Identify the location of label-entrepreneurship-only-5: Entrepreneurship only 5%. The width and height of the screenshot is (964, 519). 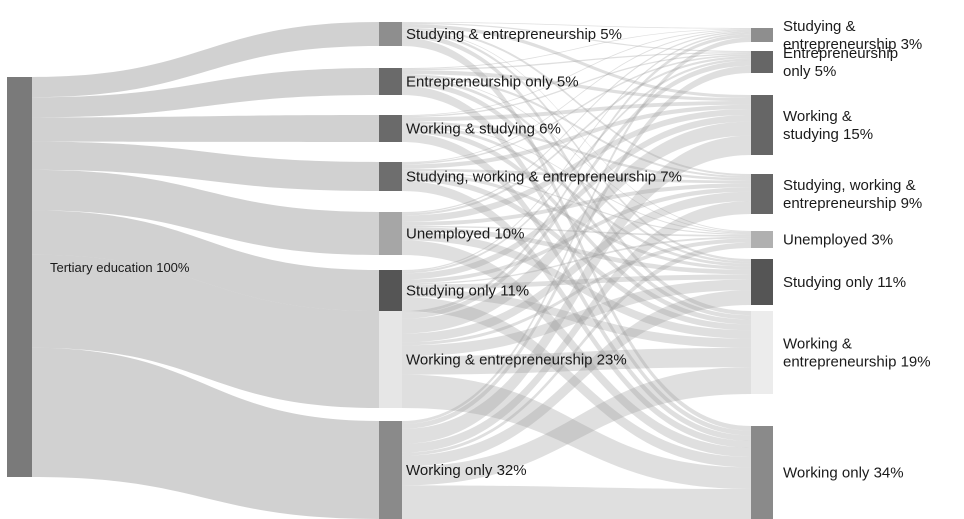
(492, 82).